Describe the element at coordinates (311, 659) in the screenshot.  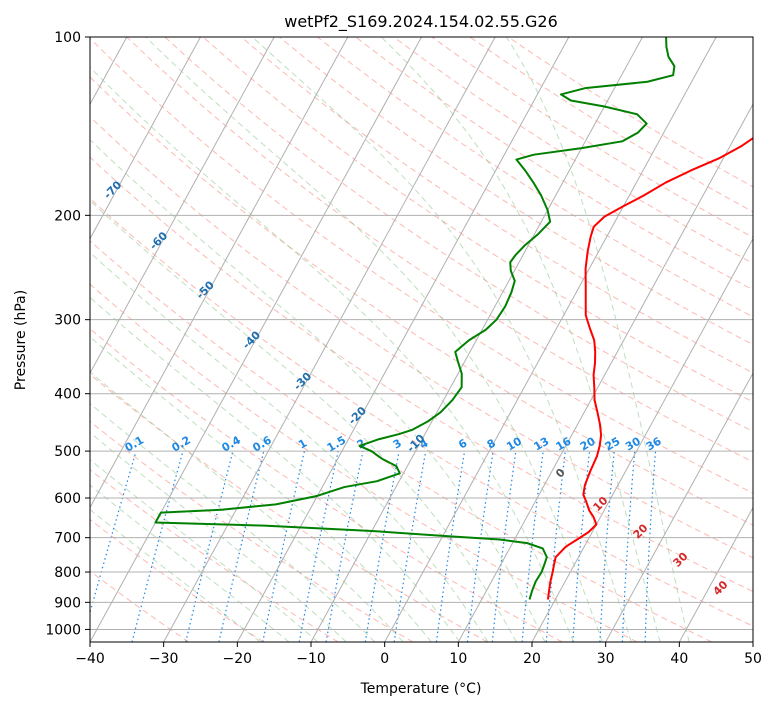
I see `x-tick-label: −10` at that location.